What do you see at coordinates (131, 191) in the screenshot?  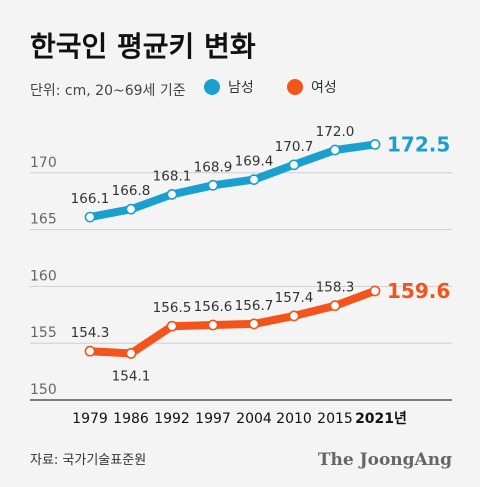 I see `data-label-0-1: 166.8` at bounding box center [131, 191].